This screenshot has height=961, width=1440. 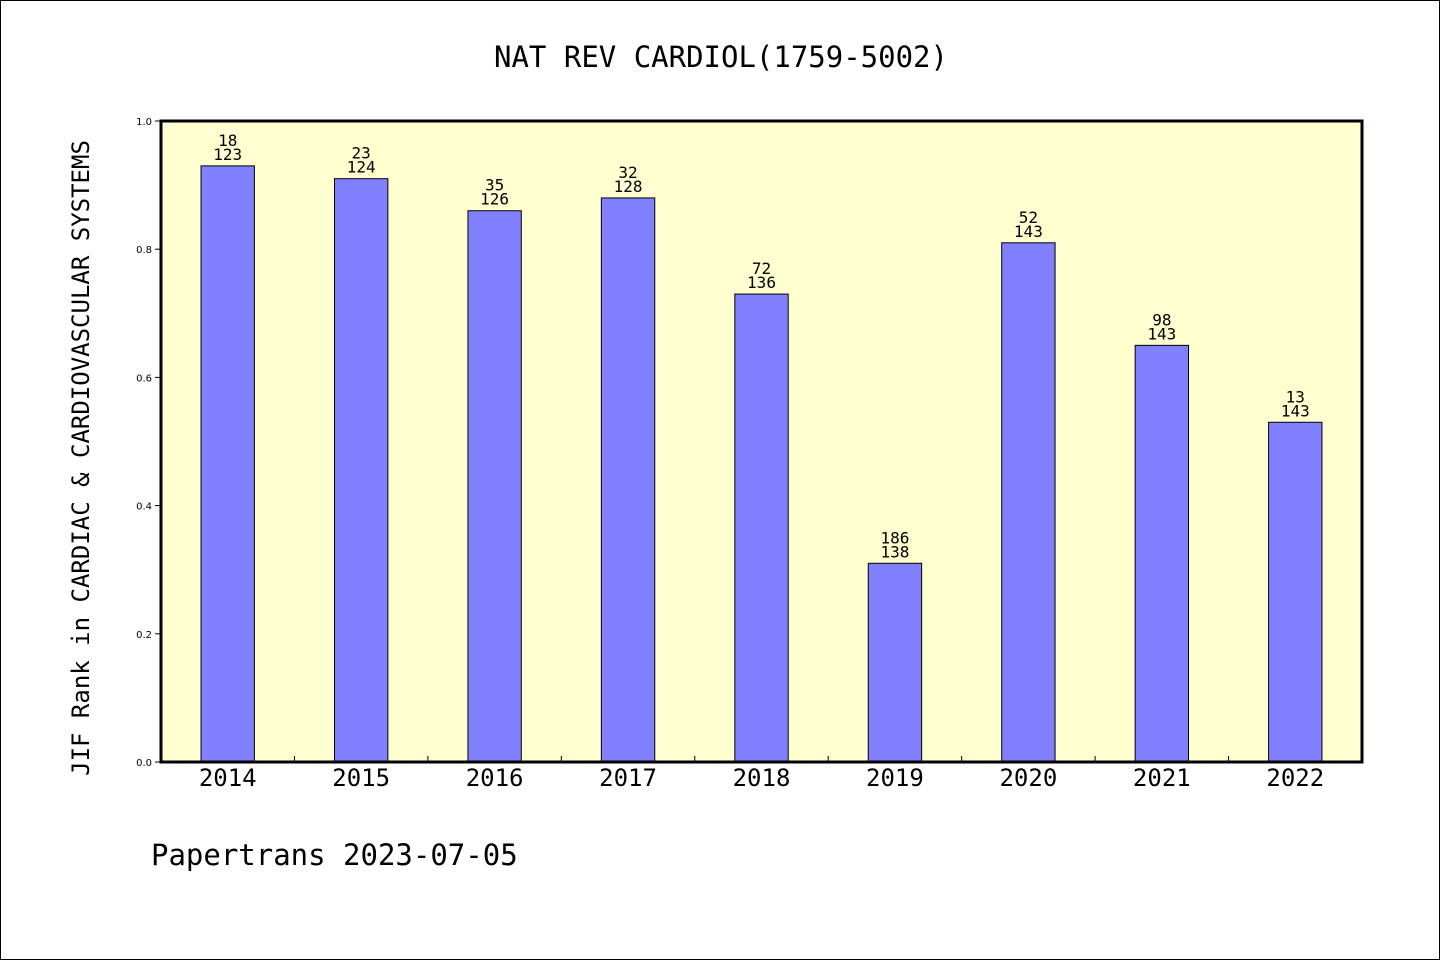 What do you see at coordinates (627, 172) in the screenshot?
I see `bar-rank-label: 32` at bounding box center [627, 172].